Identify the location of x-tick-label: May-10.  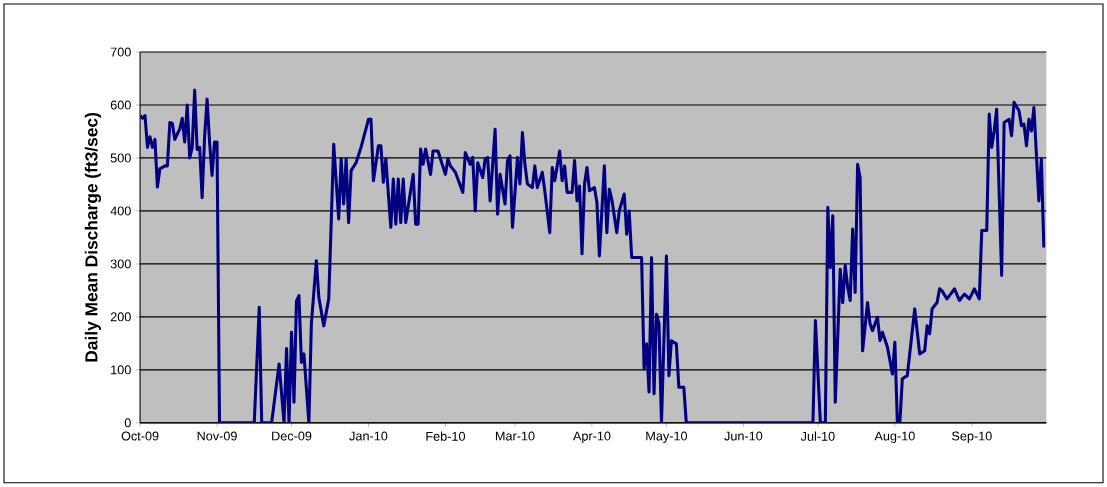
(667, 437).